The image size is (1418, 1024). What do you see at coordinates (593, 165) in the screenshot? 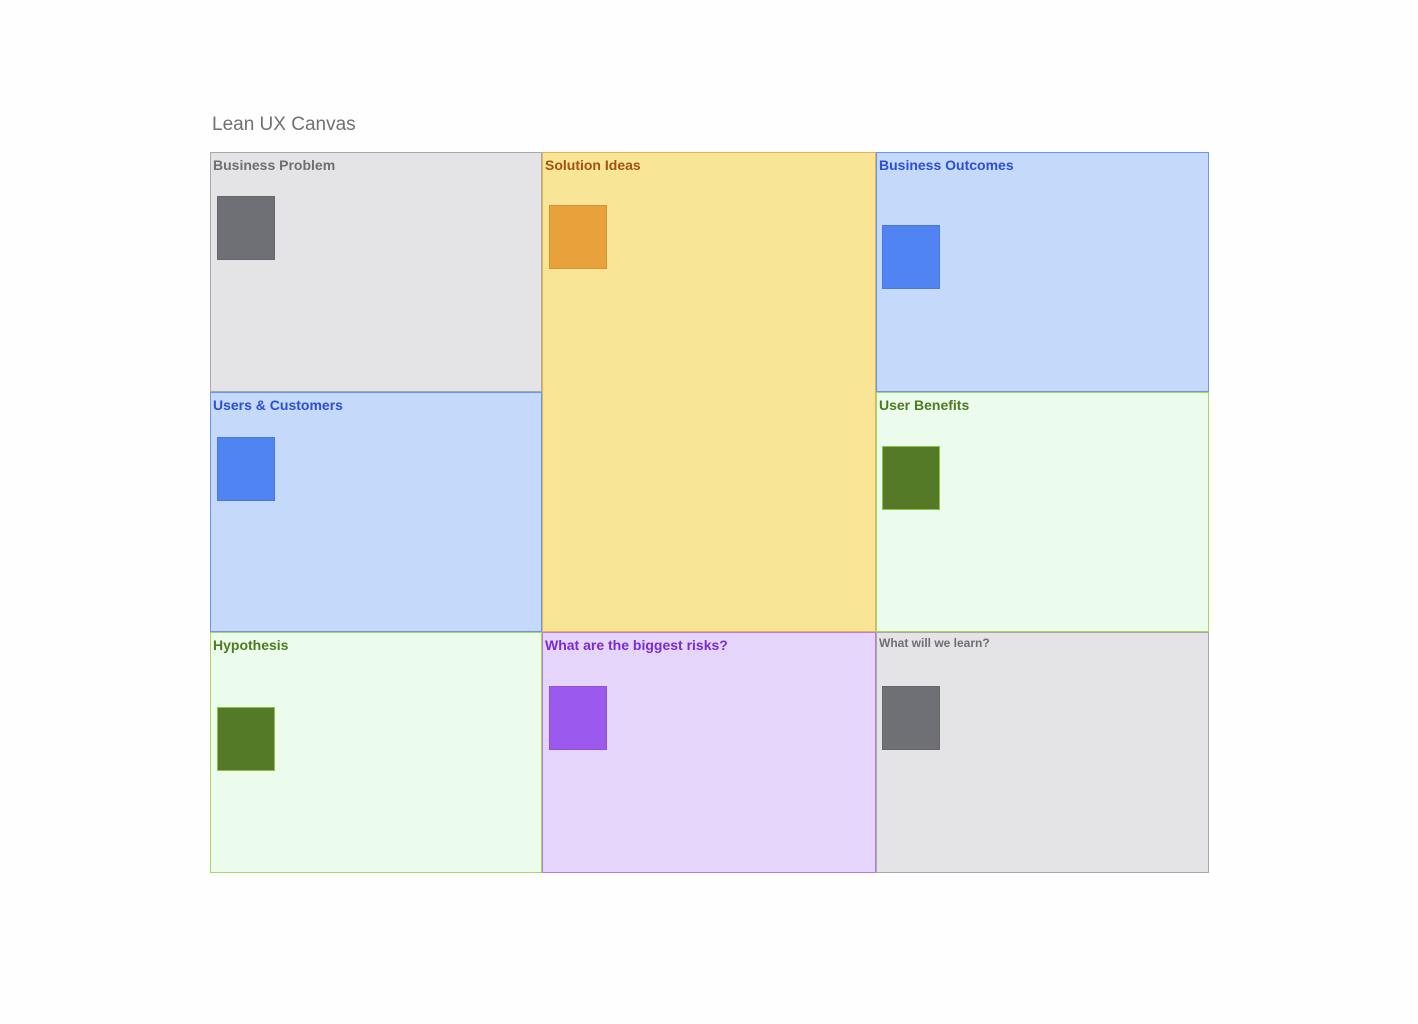
I see `cell-label: Solution Ideas` at bounding box center [593, 165].